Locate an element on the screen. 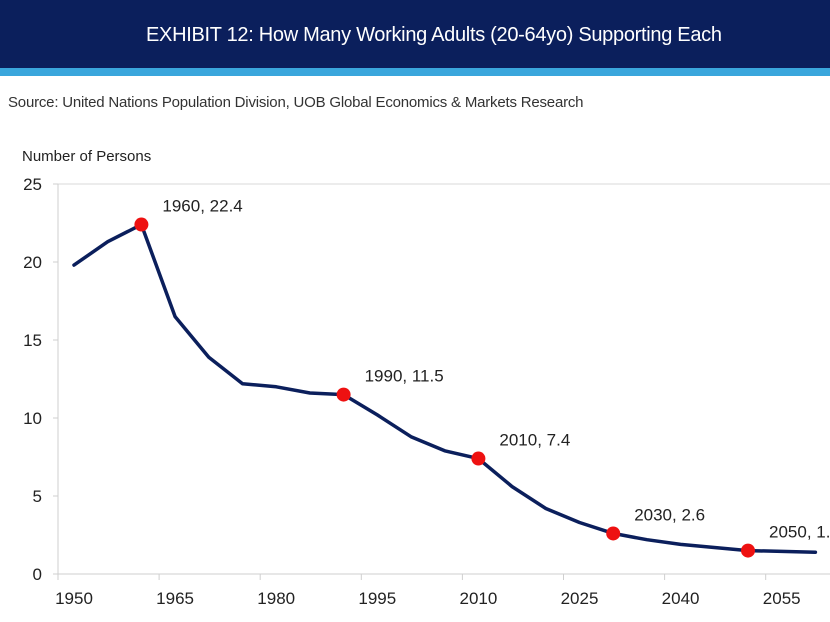 Image resolution: width=830 pixels, height=622 pixels. x-tick-label: 2040 is located at coordinates (681, 598).